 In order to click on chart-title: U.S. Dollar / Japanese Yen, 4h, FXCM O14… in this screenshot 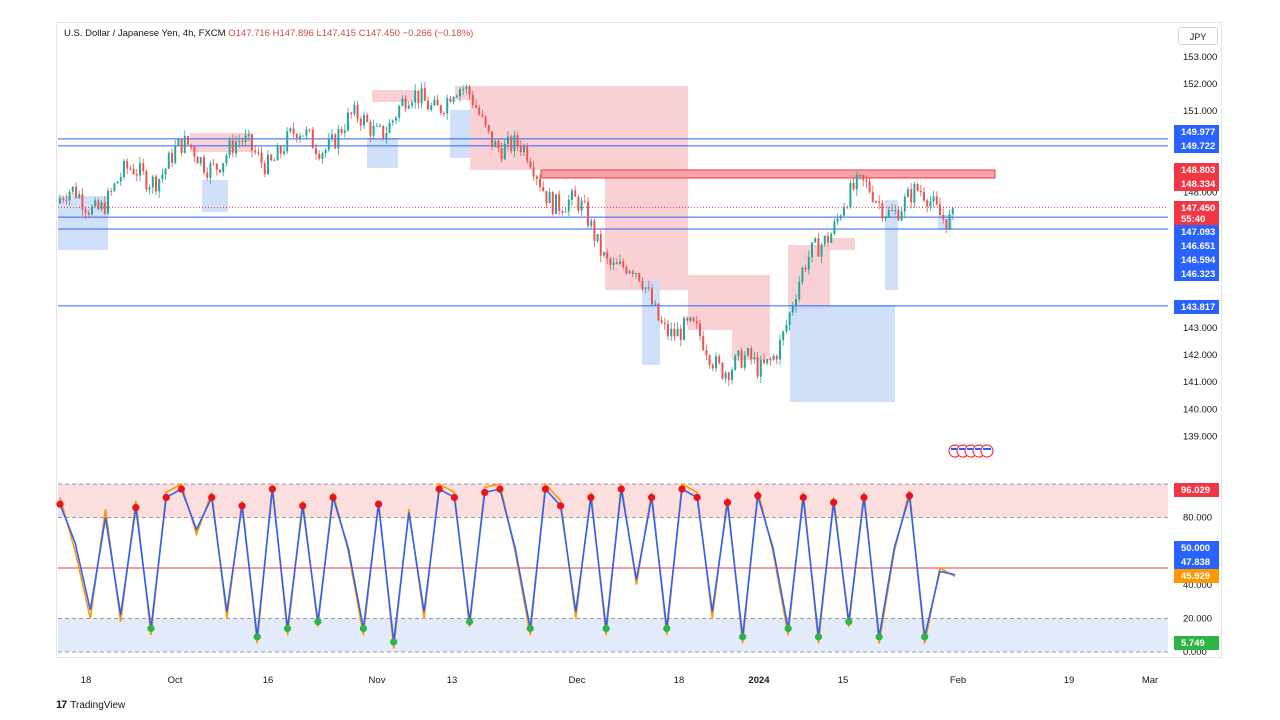, I will do `click(268, 33)`.